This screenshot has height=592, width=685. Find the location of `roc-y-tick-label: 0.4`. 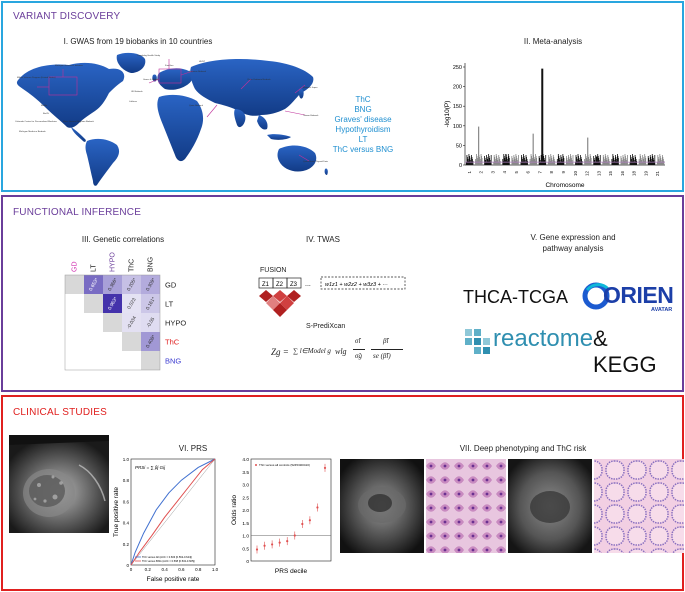

roc-y-tick-label: 0.4 is located at coordinates (126, 523).